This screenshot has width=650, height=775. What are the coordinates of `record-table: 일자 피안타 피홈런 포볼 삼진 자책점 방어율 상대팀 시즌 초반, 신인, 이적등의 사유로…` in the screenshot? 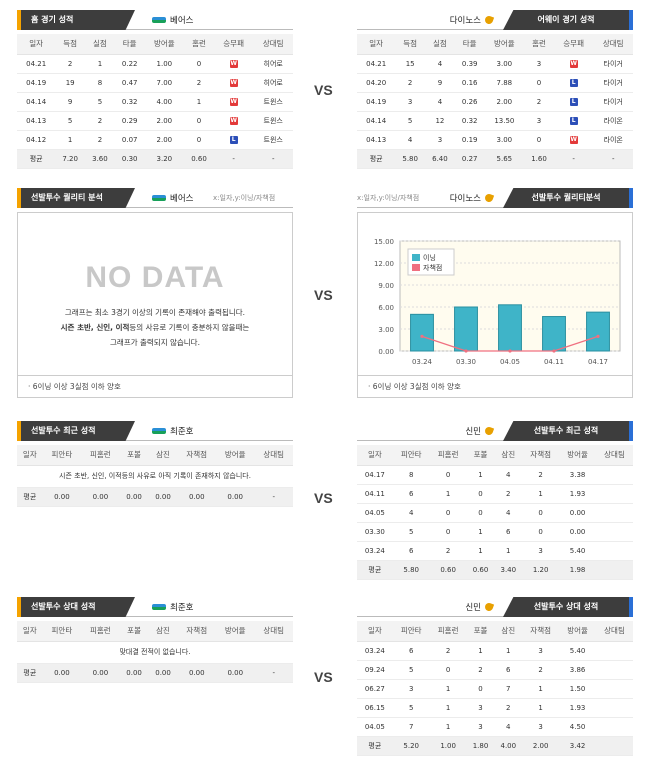 It's located at (155, 476).